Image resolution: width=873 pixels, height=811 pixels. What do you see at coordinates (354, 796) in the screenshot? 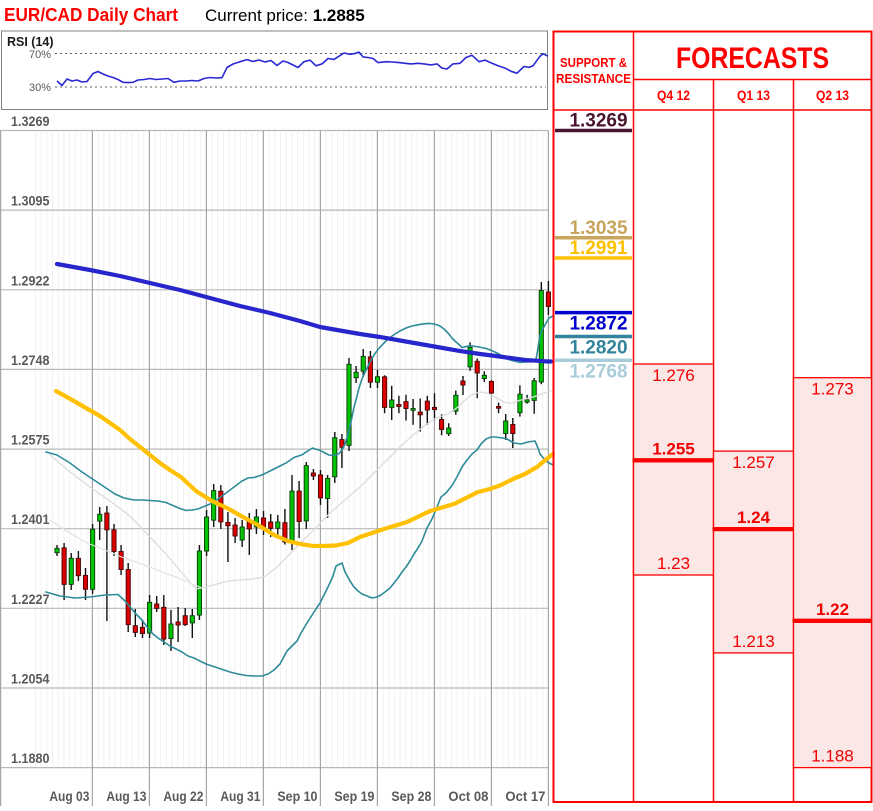
I see `svg-text: Sep 19` at bounding box center [354, 796].